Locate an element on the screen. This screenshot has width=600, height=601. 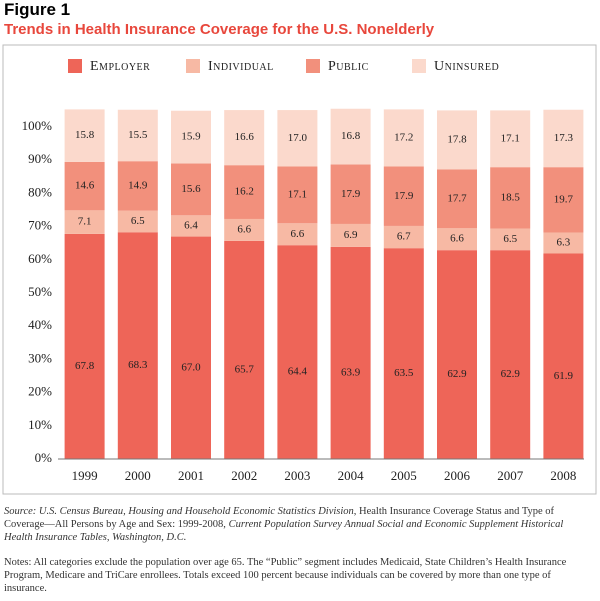
value-label: 15.9 is located at coordinates (191, 137).